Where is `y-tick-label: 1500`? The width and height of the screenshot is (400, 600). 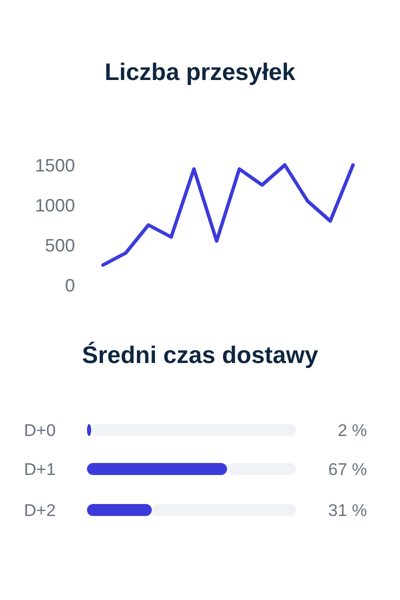
y-tick-label: 1500 is located at coordinates (54, 165).